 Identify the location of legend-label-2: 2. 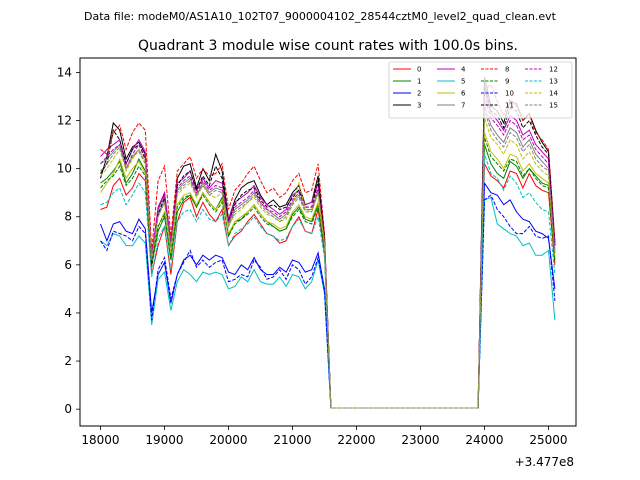
(419, 94).